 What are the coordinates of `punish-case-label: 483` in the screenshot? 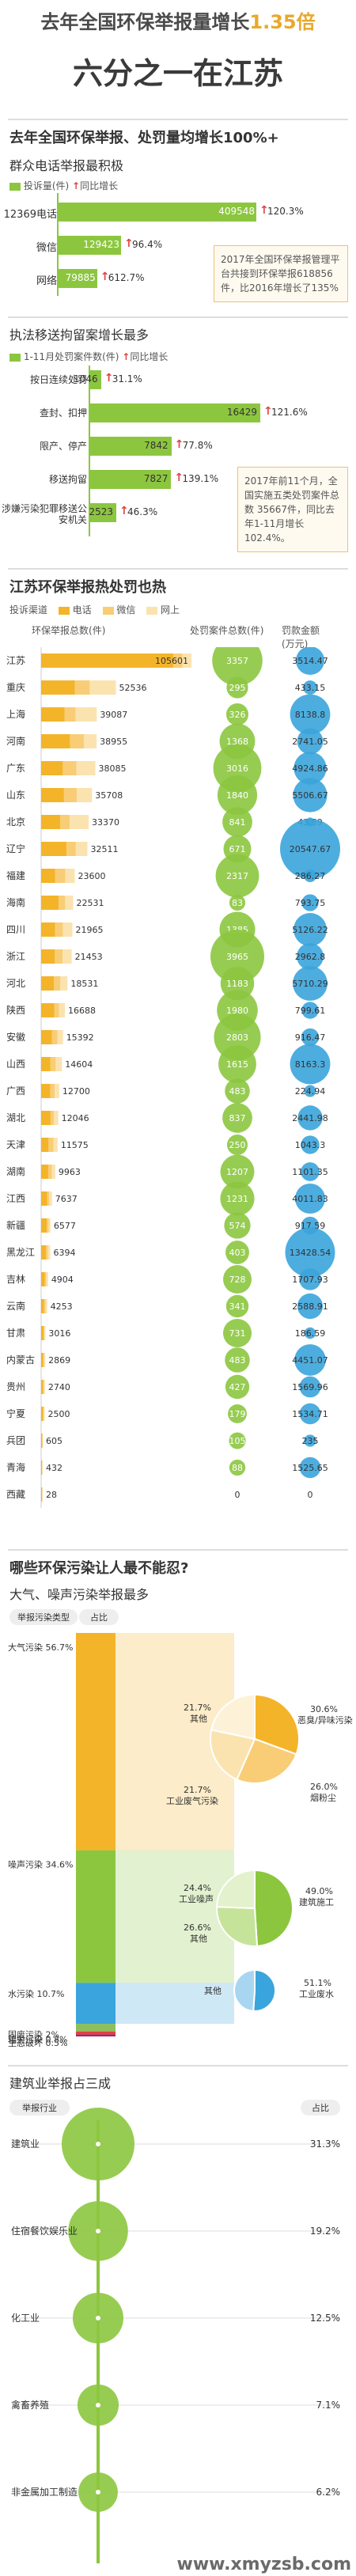 It's located at (238, 1360).